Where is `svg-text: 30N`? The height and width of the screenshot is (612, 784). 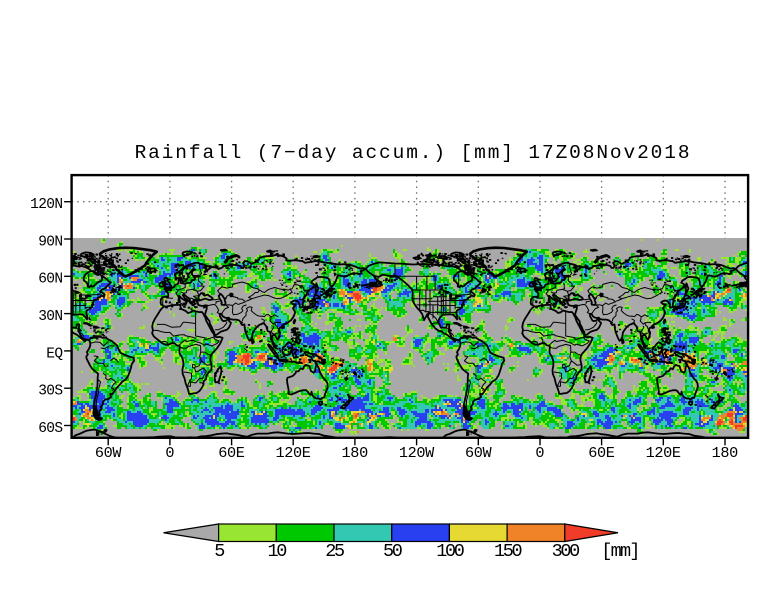
svg-text: 30N is located at coordinates (50, 317).